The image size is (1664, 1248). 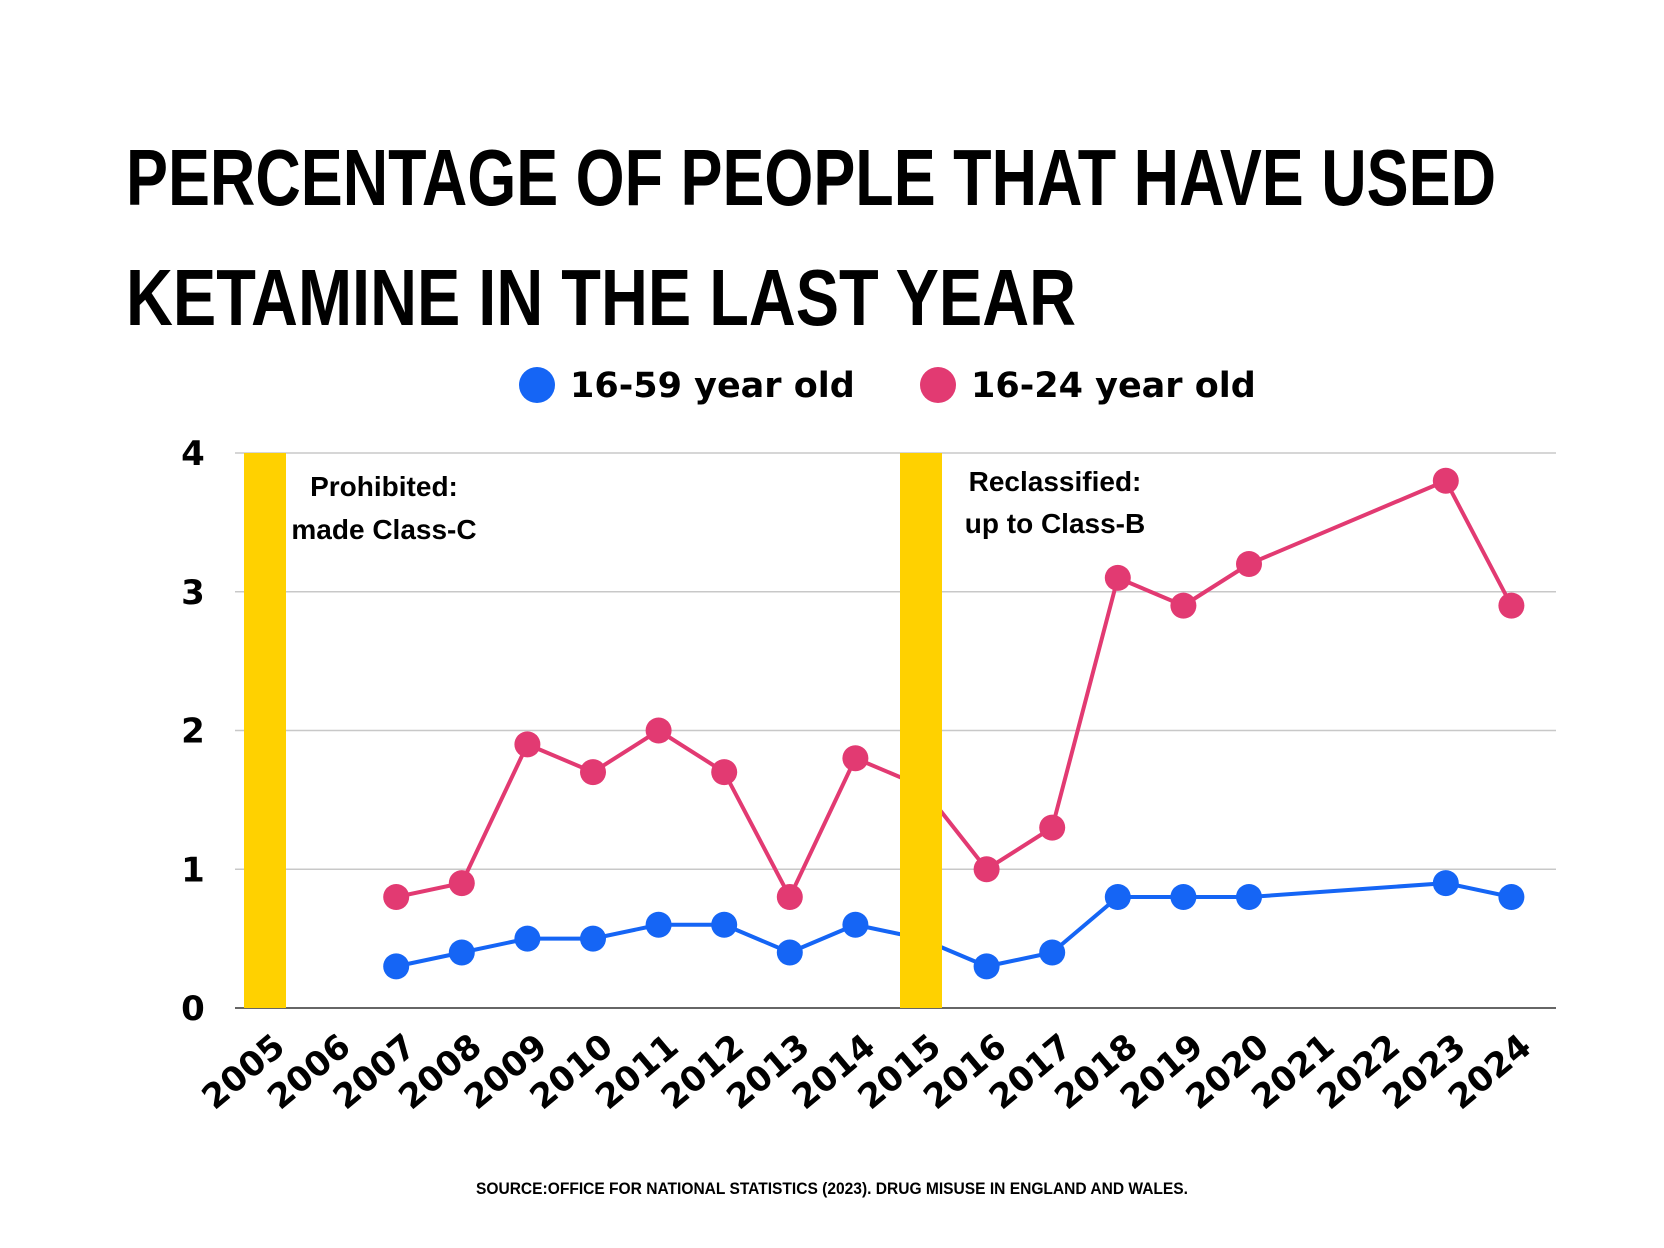 What do you see at coordinates (193, 870) in the screenshot?
I see `y-tick-label: 1` at bounding box center [193, 870].